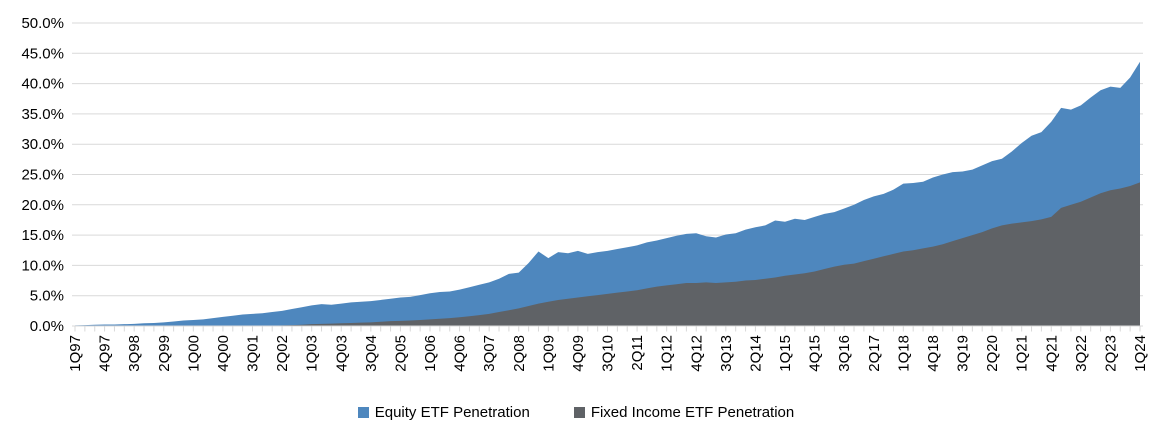 The height and width of the screenshot is (447, 1152). I want to click on y-axis-tick-label: 30.0%, so click(42, 144).